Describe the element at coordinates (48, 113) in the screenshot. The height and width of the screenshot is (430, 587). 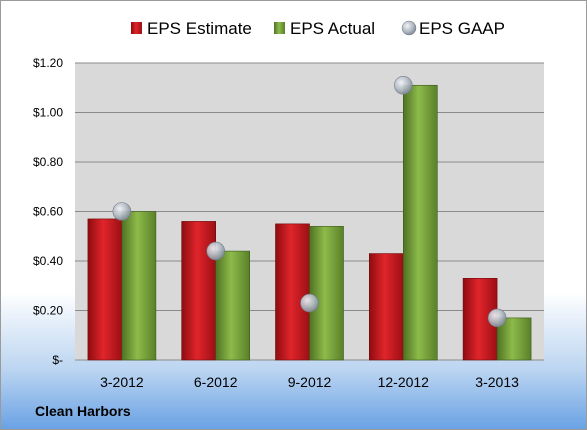
I see `y-tick-label: $1.00` at that location.